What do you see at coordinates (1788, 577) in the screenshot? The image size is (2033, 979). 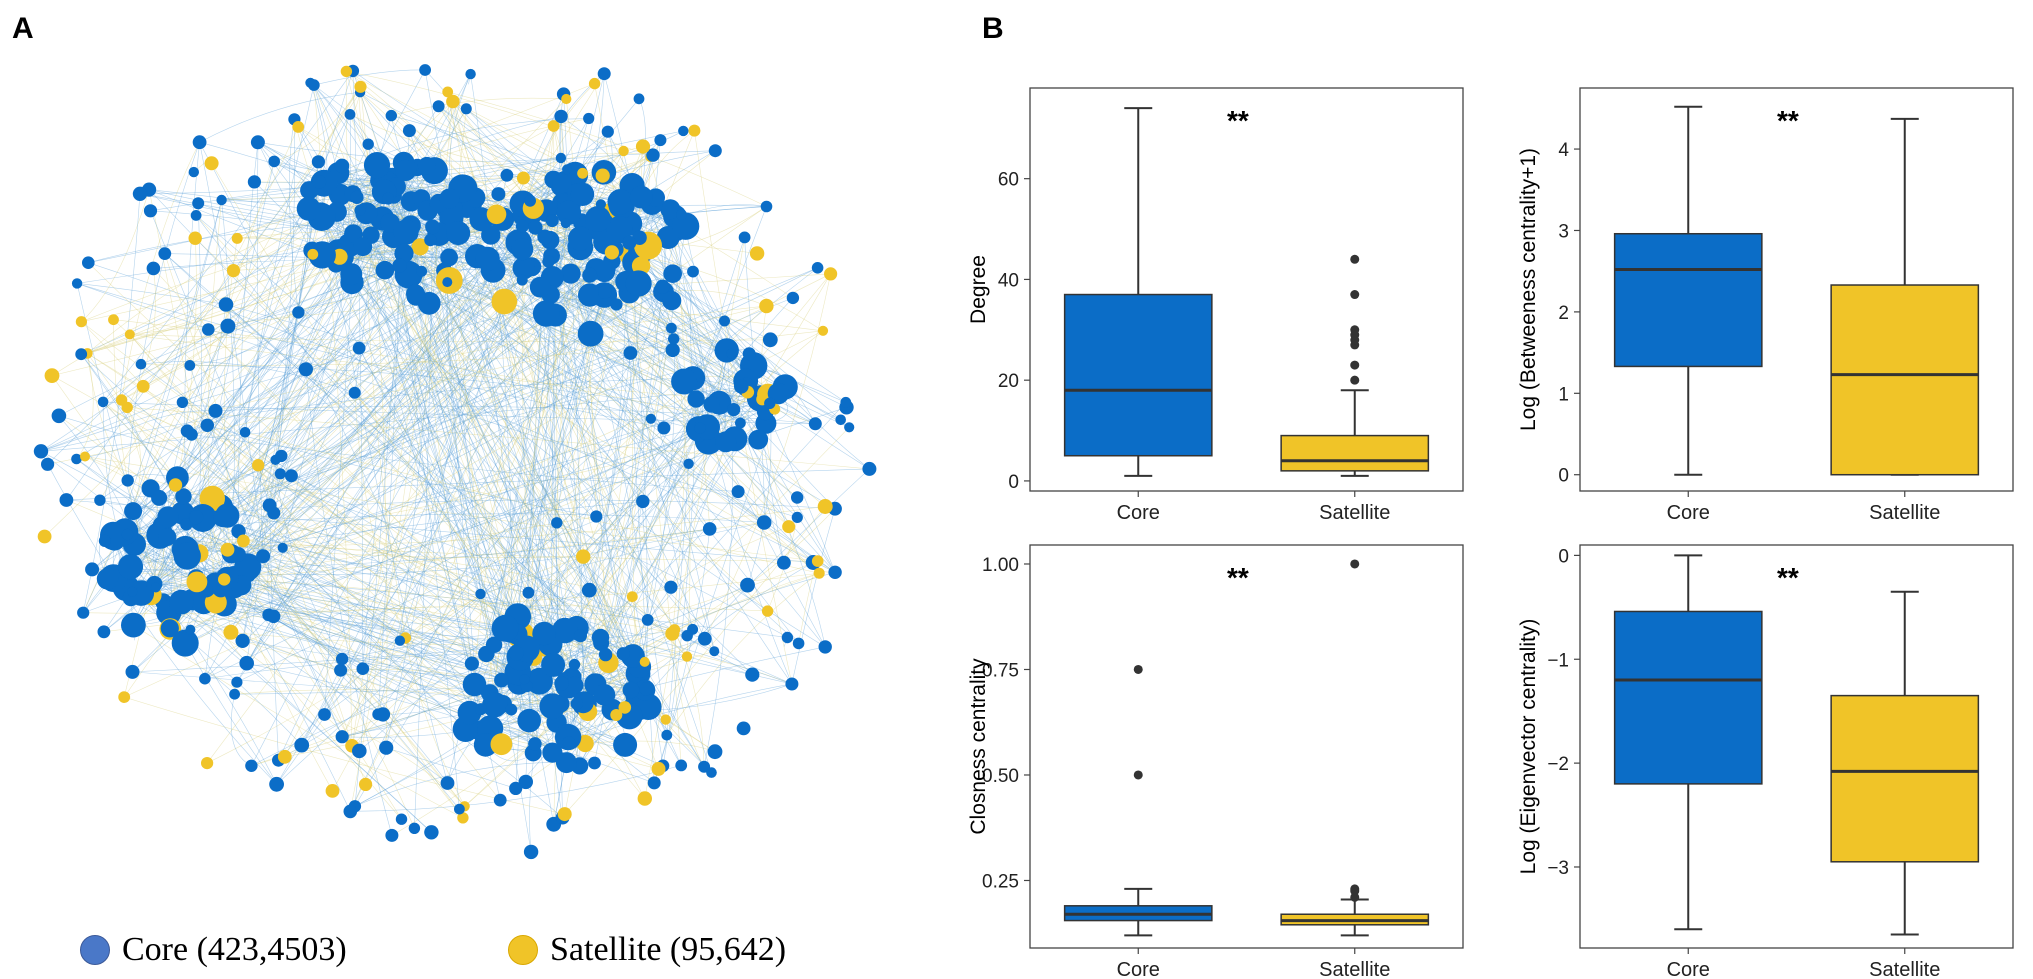 I see `significance-label: **` at bounding box center [1788, 577].